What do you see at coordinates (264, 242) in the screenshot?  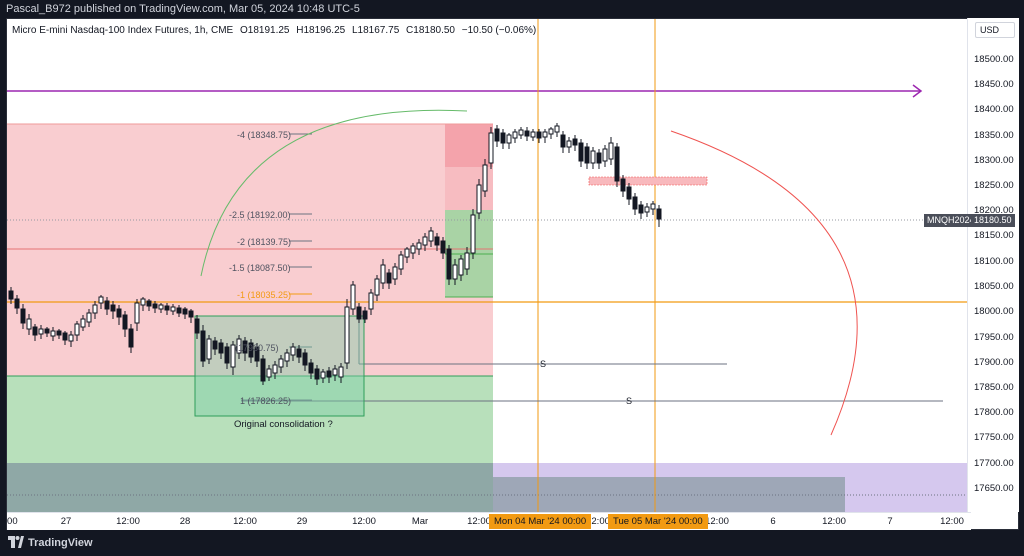 I see `fib-label-neg2: -2 (18139.75)` at bounding box center [264, 242].